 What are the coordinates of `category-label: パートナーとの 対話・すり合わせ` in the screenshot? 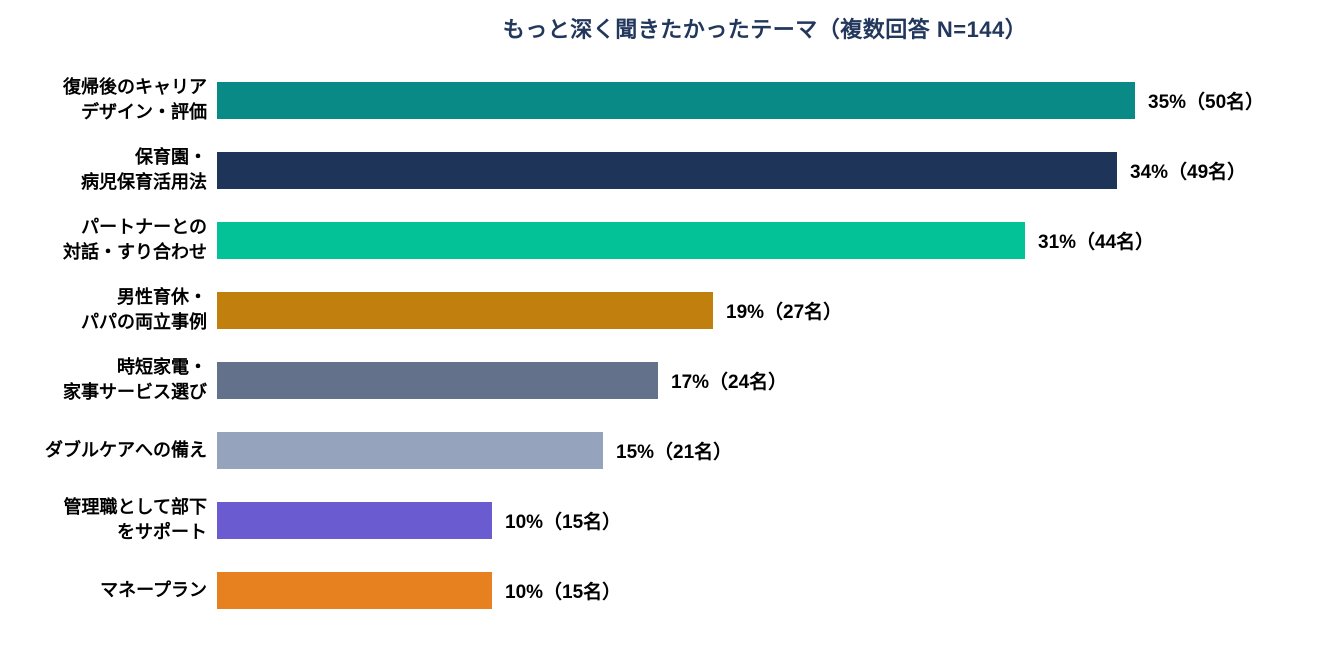 It's located at (135, 239).